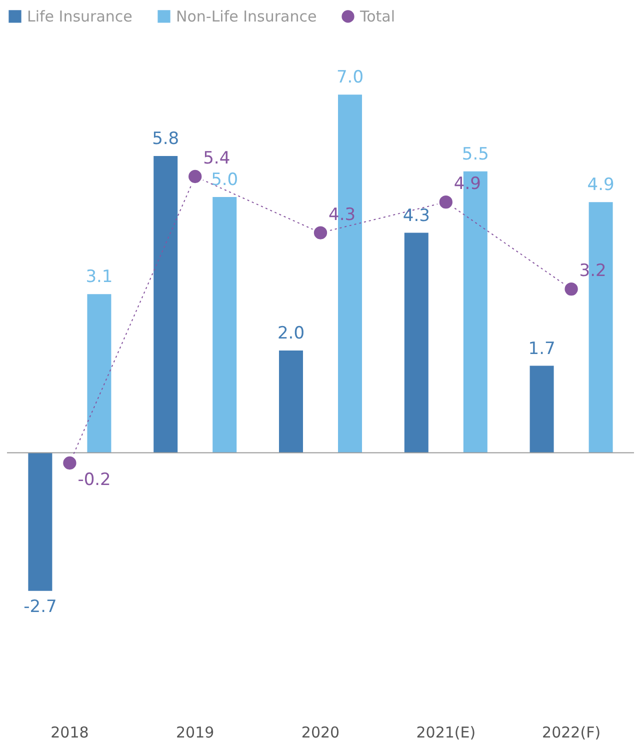  I want to click on data-label: 5.0, so click(224, 180).